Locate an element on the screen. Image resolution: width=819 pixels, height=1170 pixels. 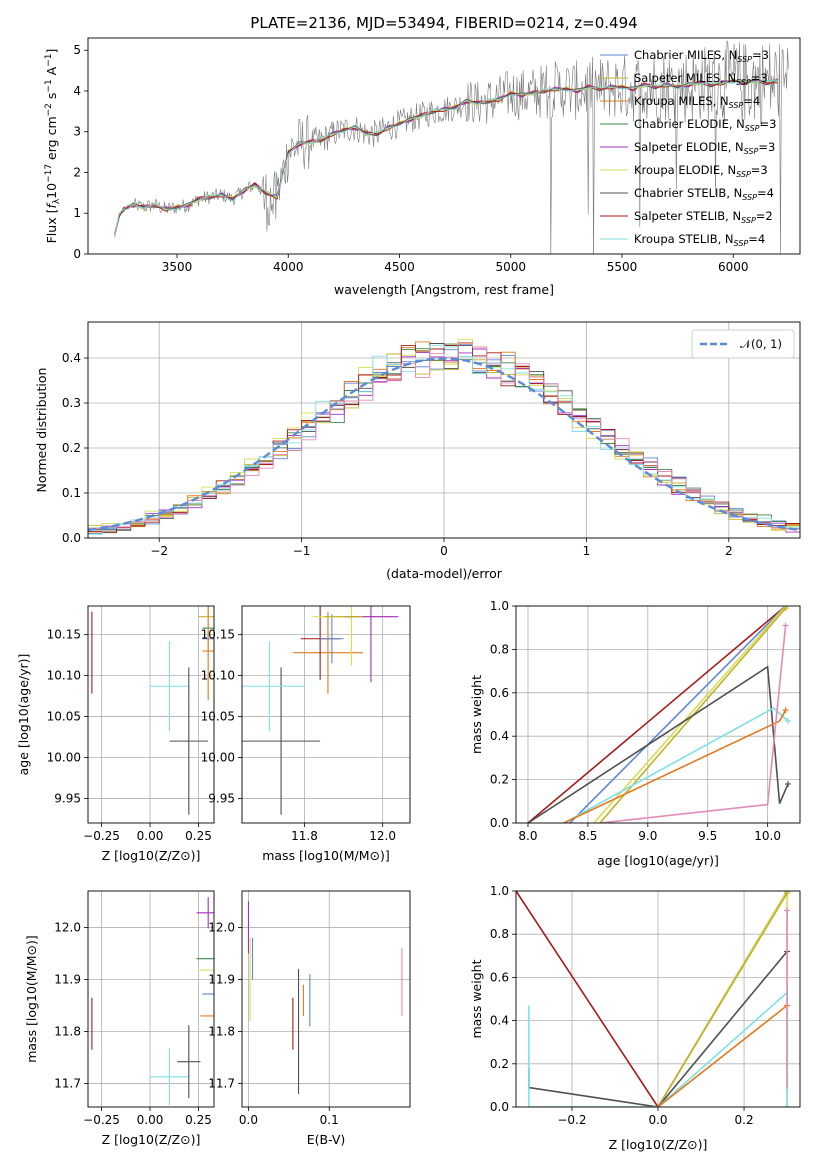
x-axis-label: mass [log10(M/M⊙)] is located at coordinates (326, 855).